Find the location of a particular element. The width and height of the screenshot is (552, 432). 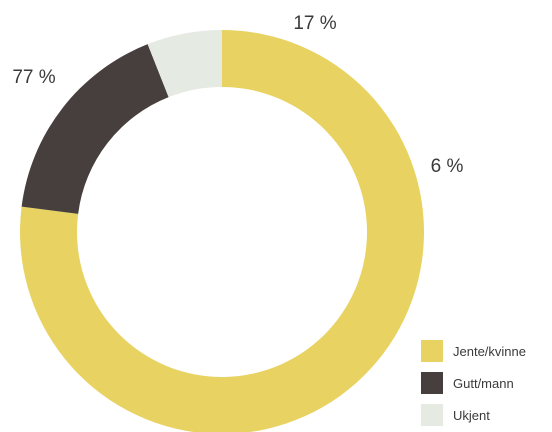

legend-label: Ukjent is located at coordinates (471, 415).